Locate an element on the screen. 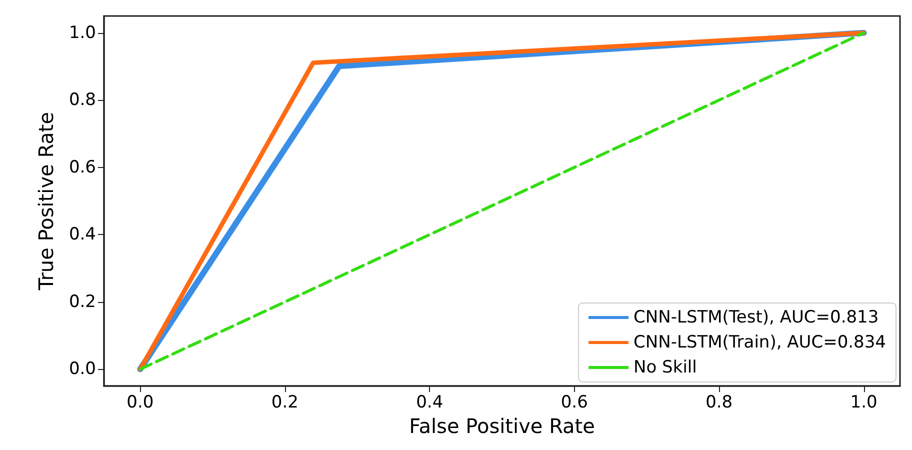 The height and width of the screenshot is (450, 912). legend-label: CNN-LSTM(Test), AUC=0.813 is located at coordinates (756, 318).